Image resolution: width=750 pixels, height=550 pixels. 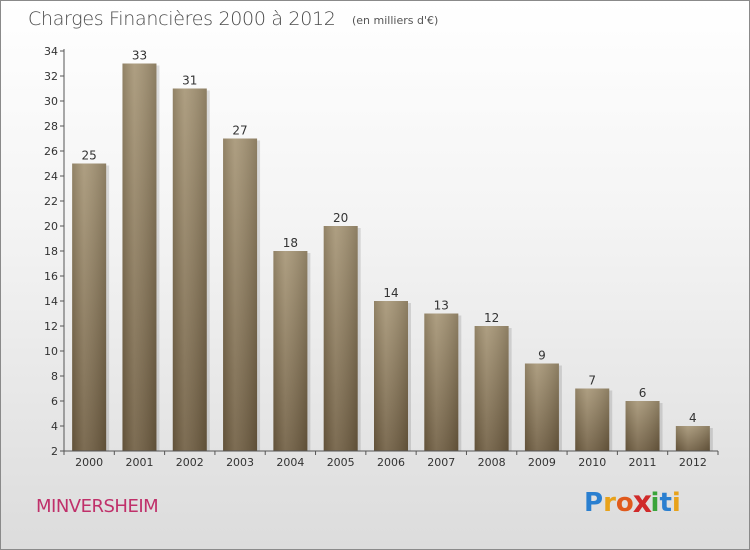 I want to click on y-tick-label: 20, so click(x=51, y=226).